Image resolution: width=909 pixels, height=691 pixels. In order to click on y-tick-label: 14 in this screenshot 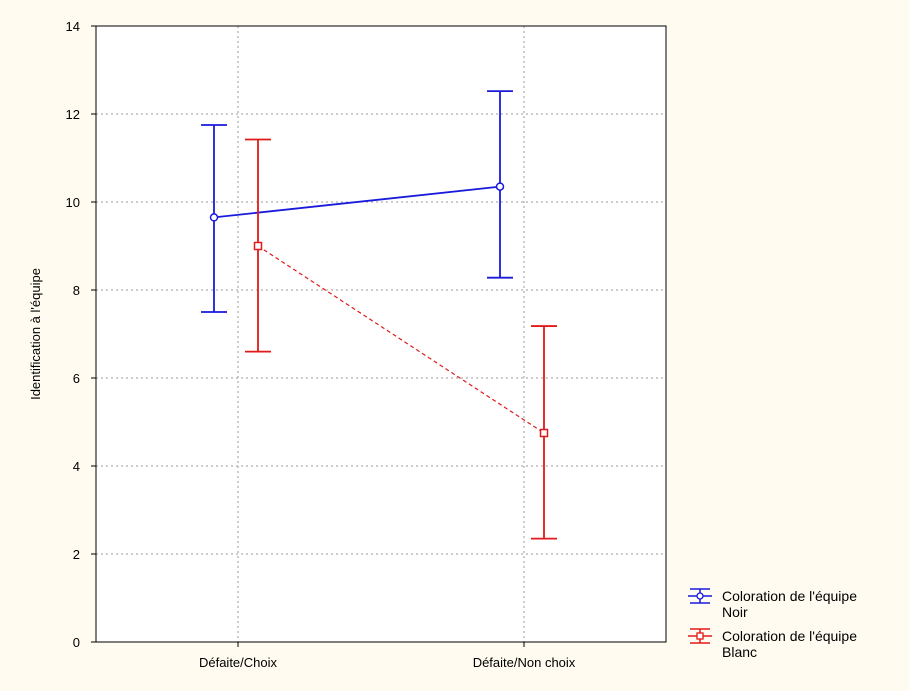, I will do `click(73, 26)`.